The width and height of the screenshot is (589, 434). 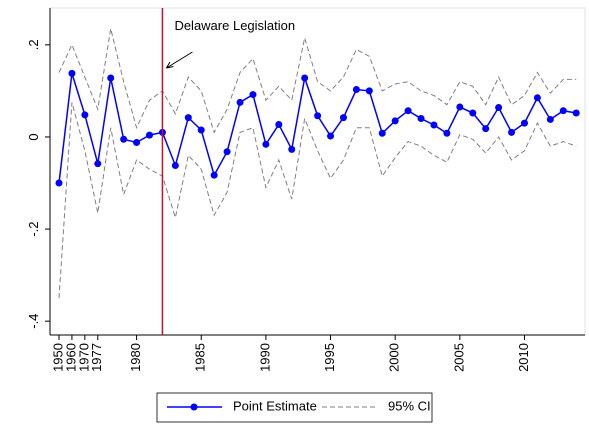 I want to click on x-tick-label: 1977, so click(x=96, y=357).